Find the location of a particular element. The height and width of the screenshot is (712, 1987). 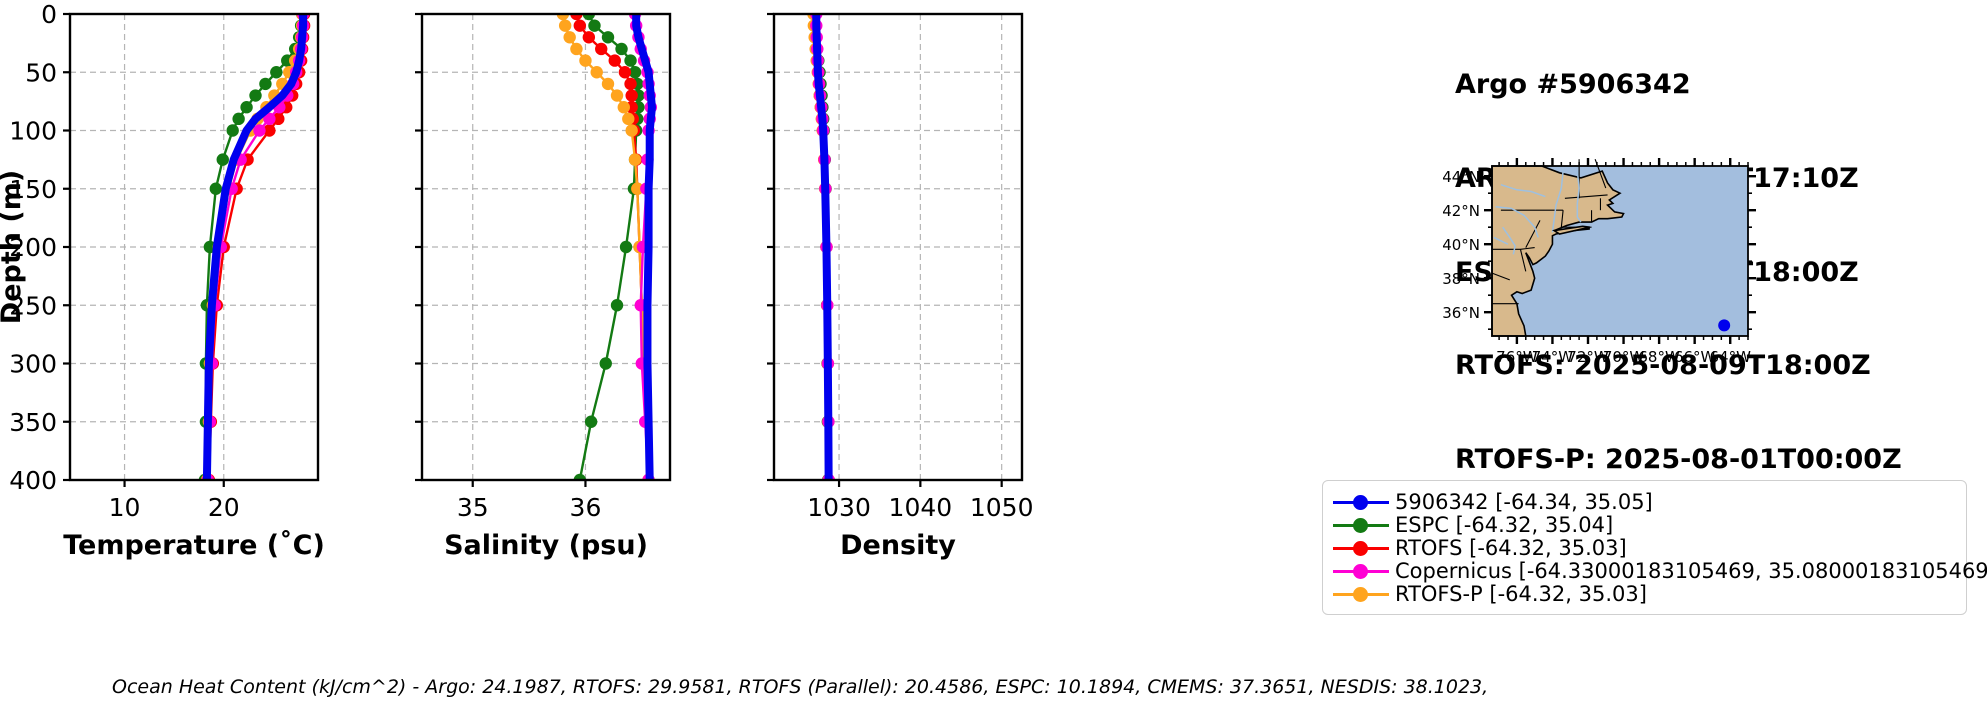

density-panel: 1030 1040 1050 Density is located at coordinates (874, 280).